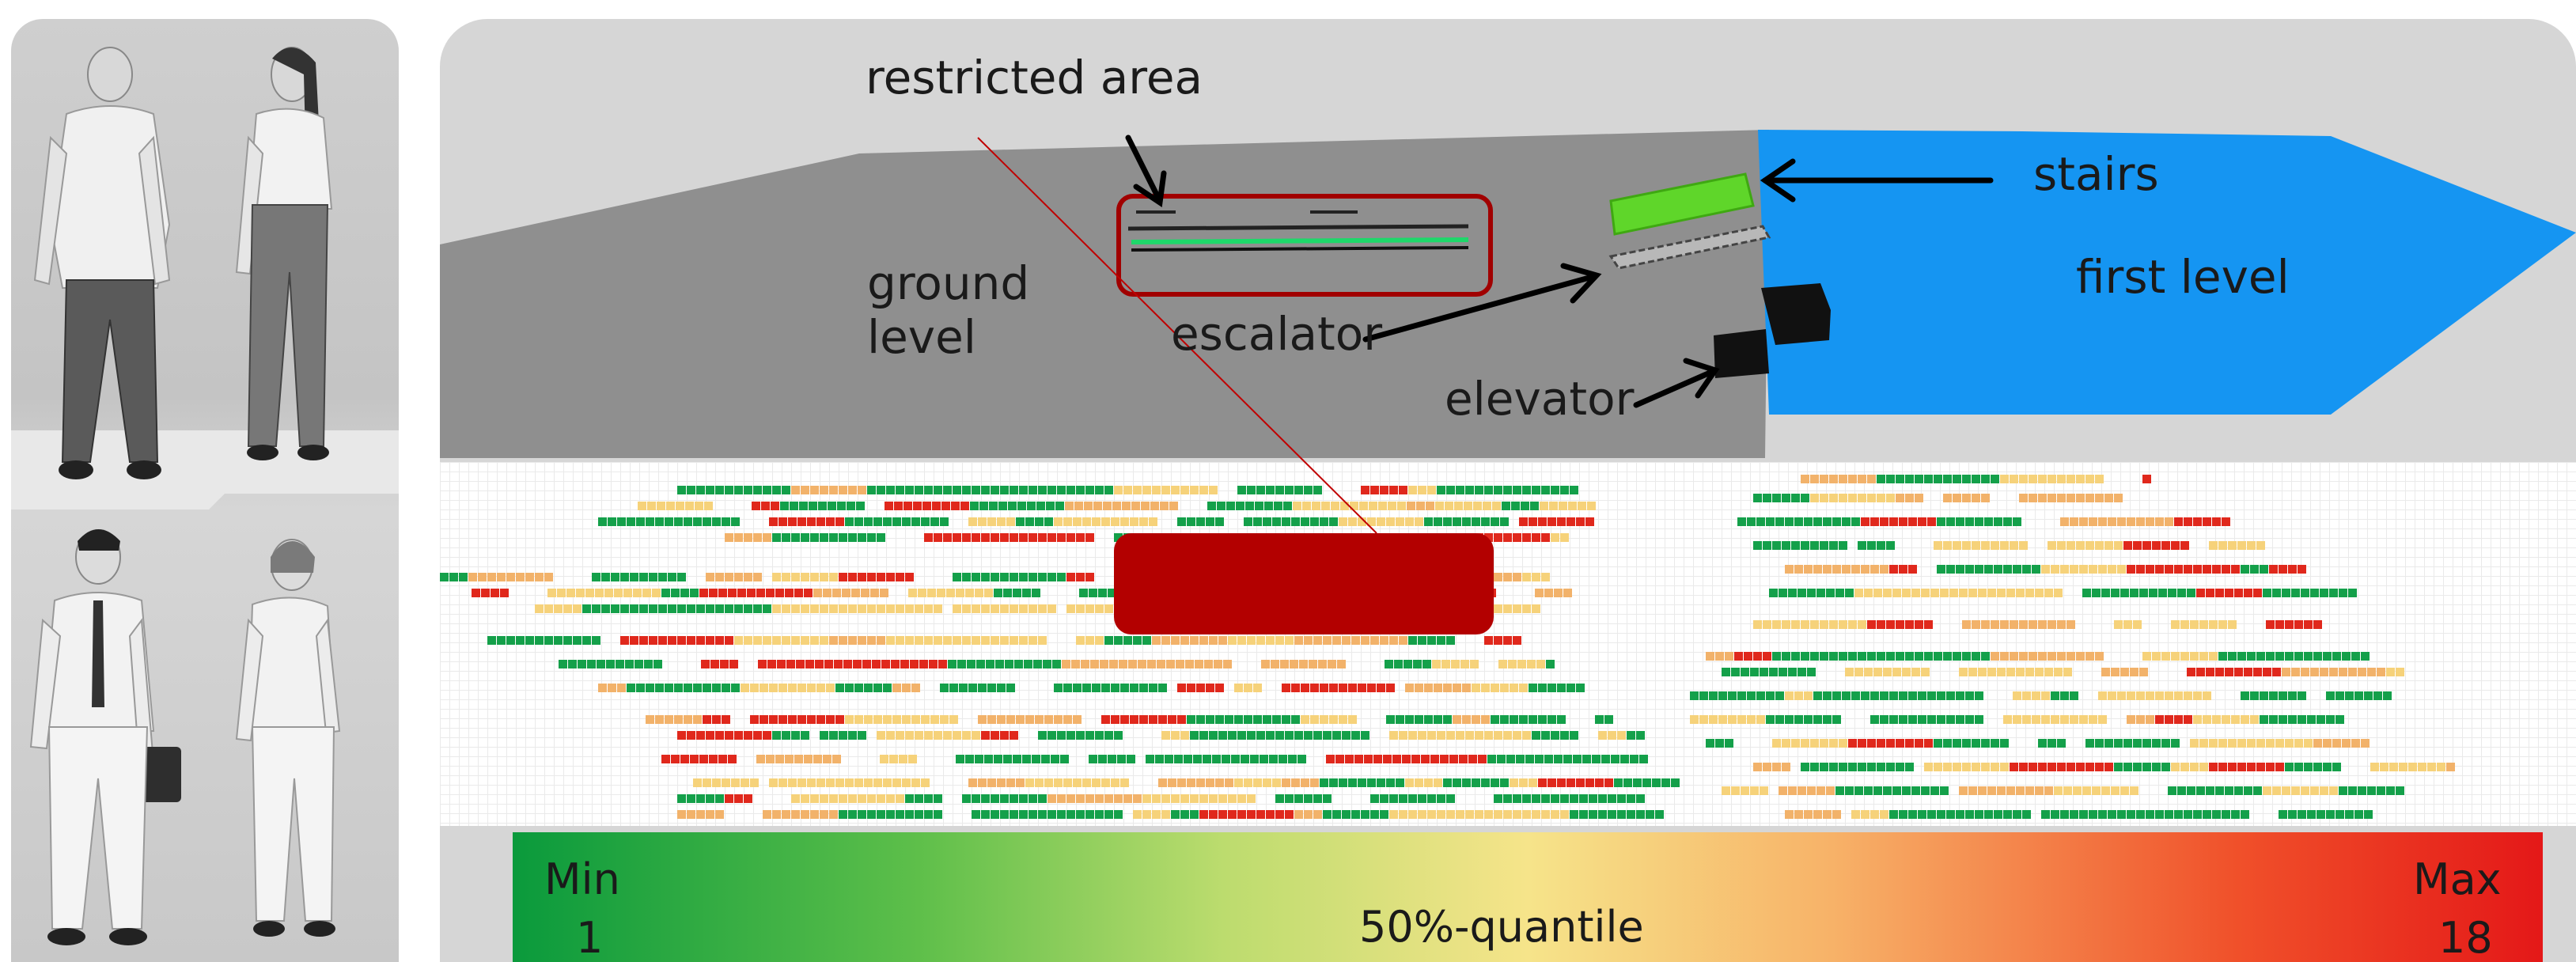 This screenshot has height=962, width=2576. Describe the element at coordinates (2183, 277) in the screenshot. I see `first-level-label: first level` at that location.